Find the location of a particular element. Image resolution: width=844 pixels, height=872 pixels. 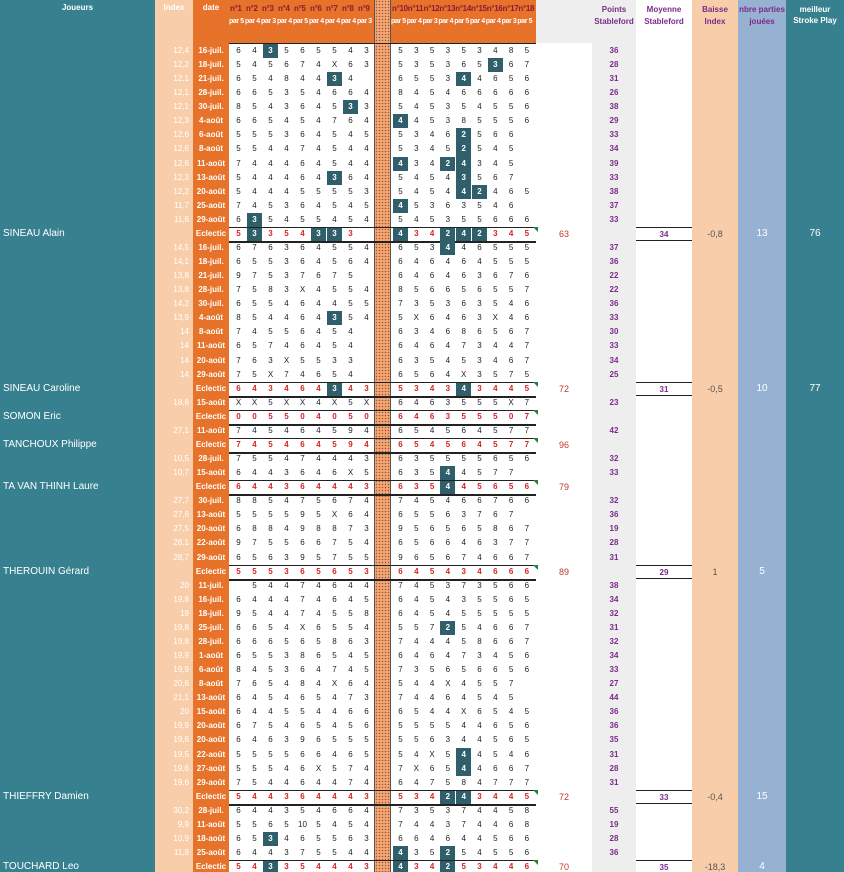

score-cell: 10 is located at coordinates (302, 824).